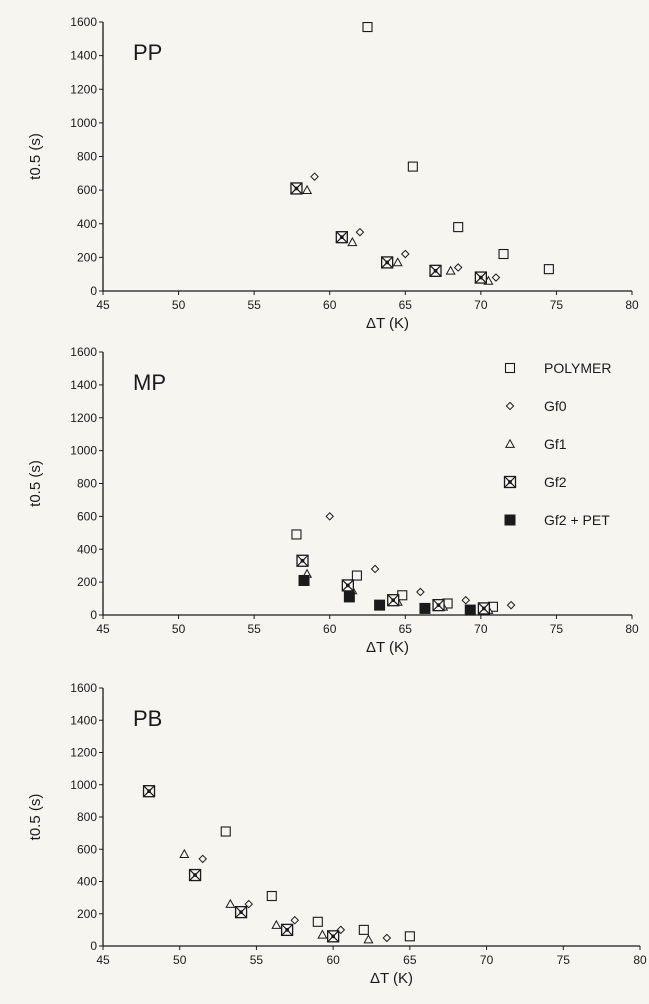 The height and width of the screenshot is (1004, 649). I want to click on series-polymer, so click(458, 148).